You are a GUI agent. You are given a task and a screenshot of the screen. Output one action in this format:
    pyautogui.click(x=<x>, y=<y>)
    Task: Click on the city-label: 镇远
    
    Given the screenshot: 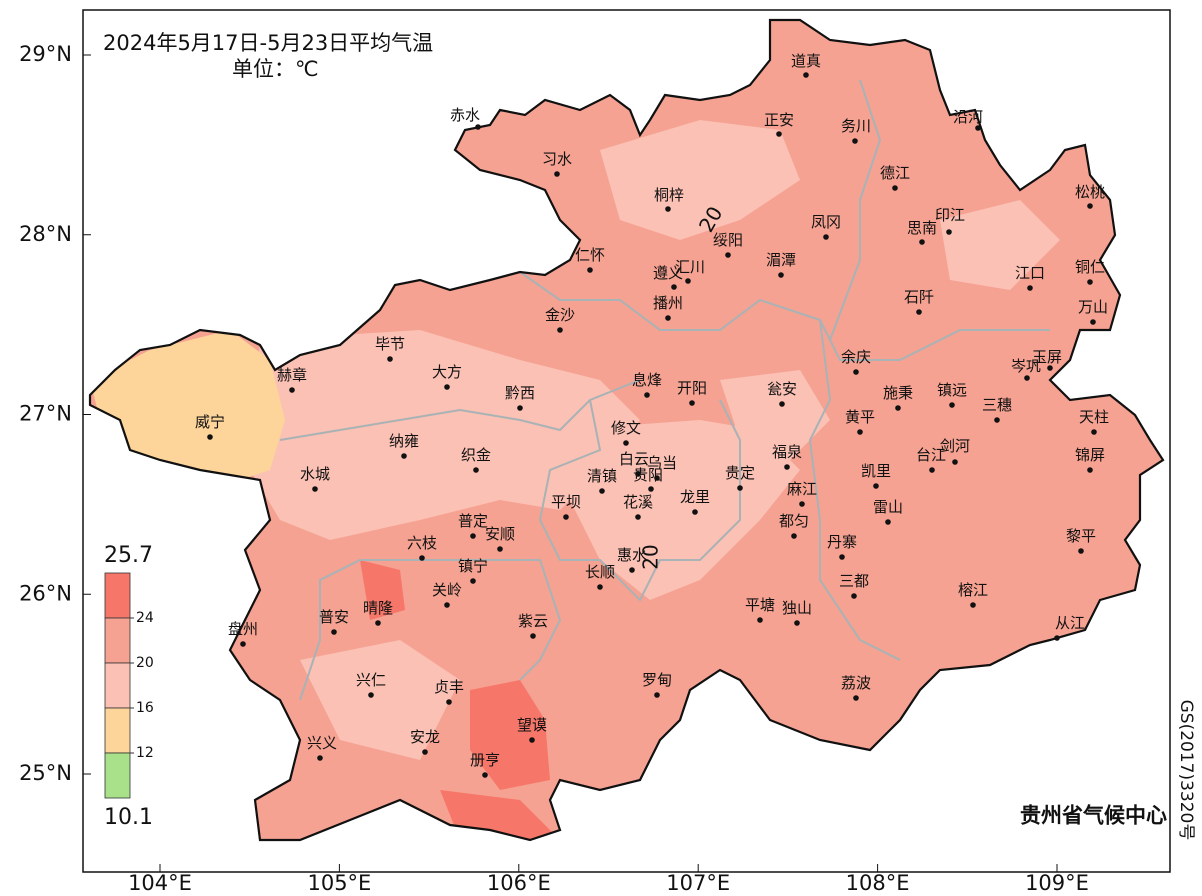 What is the action you would take?
    pyautogui.click(x=952, y=390)
    